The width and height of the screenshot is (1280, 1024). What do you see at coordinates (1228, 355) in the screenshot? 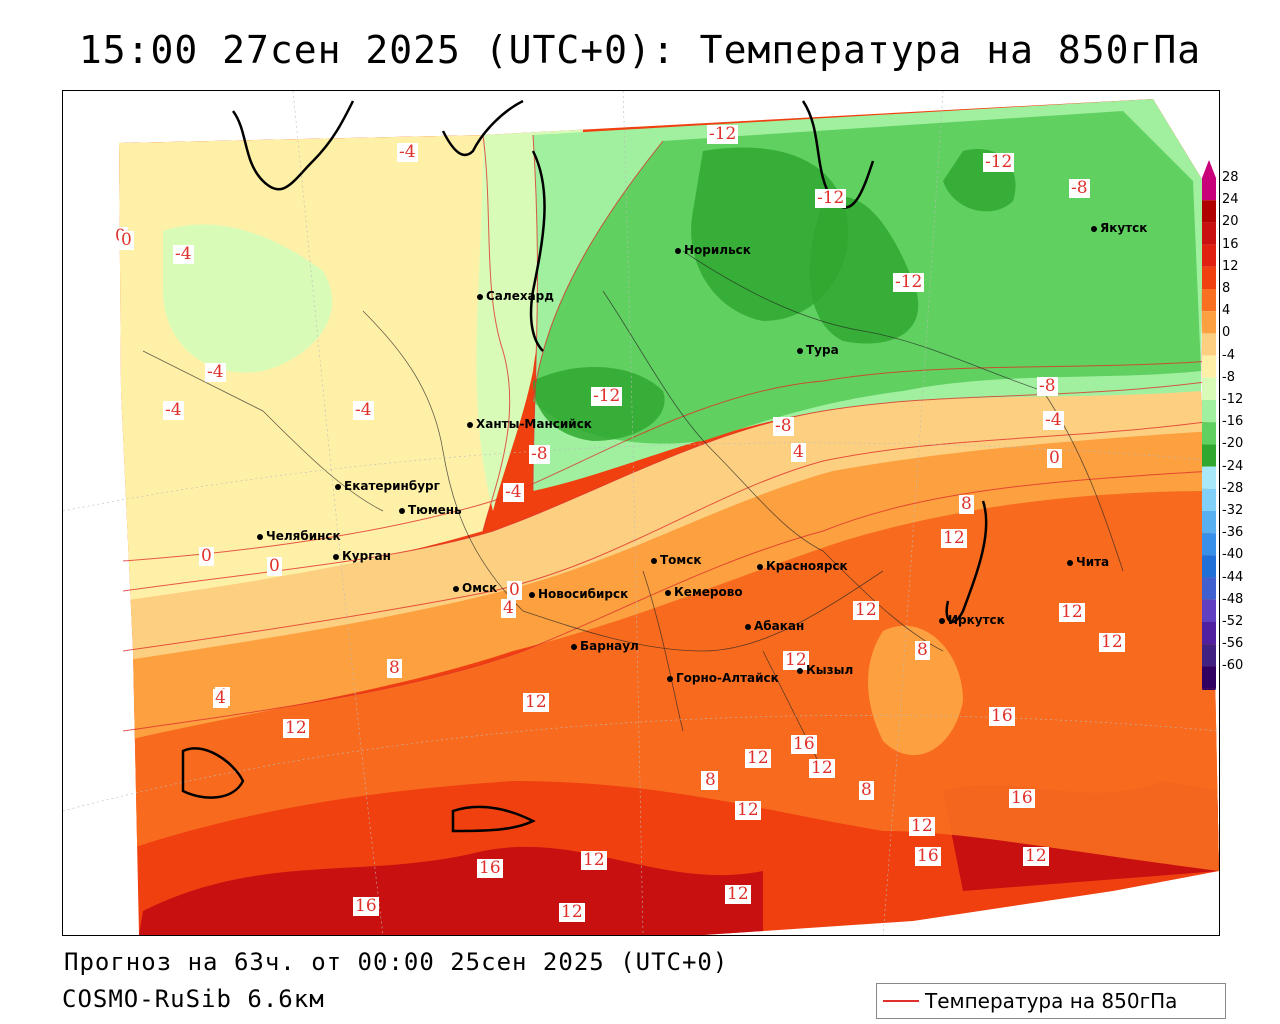
I see `colorbar-tick-label: -4` at bounding box center [1228, 355].